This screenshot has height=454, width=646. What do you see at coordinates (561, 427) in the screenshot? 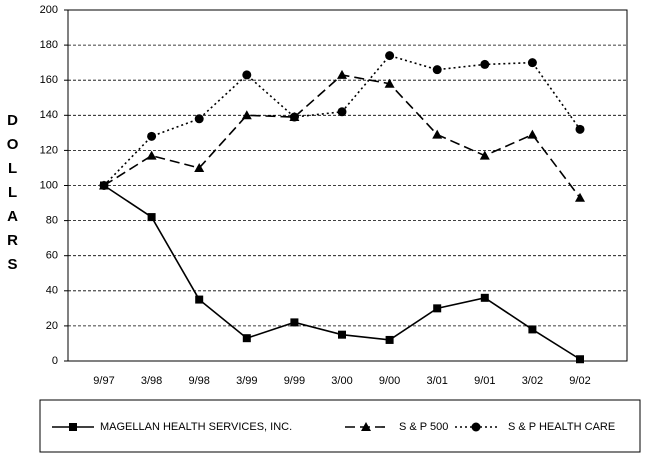
I see `legend-label: S & P HEALTH CARE` at bounding box center [561, 427].